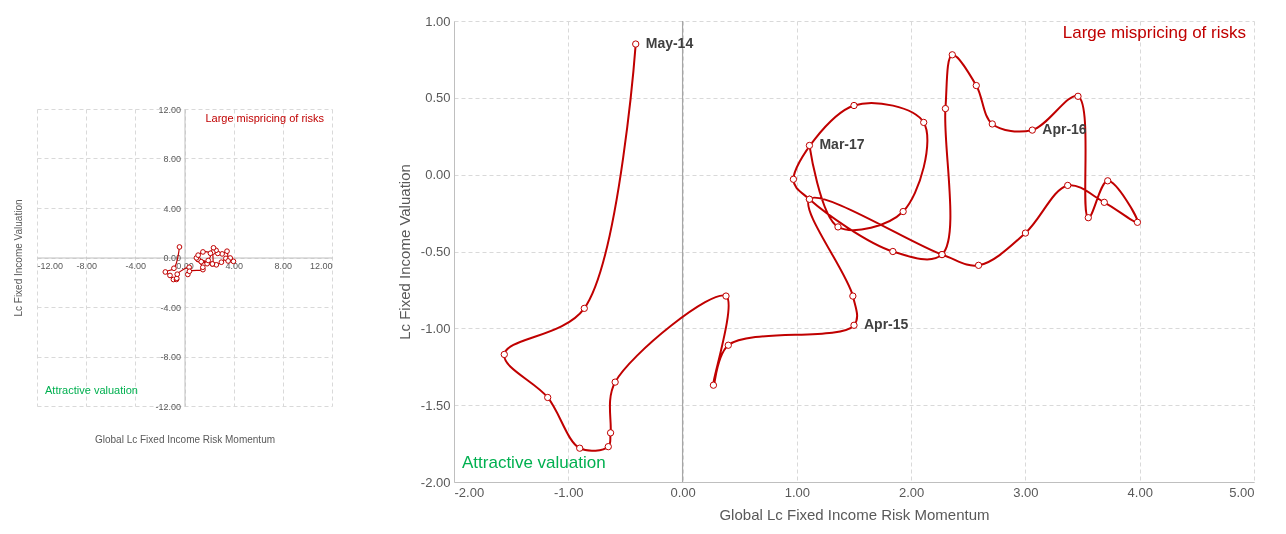 This screenshot has width=1286, height=534. I want to click on y-tick-label: 4.00, so click(172, 208).